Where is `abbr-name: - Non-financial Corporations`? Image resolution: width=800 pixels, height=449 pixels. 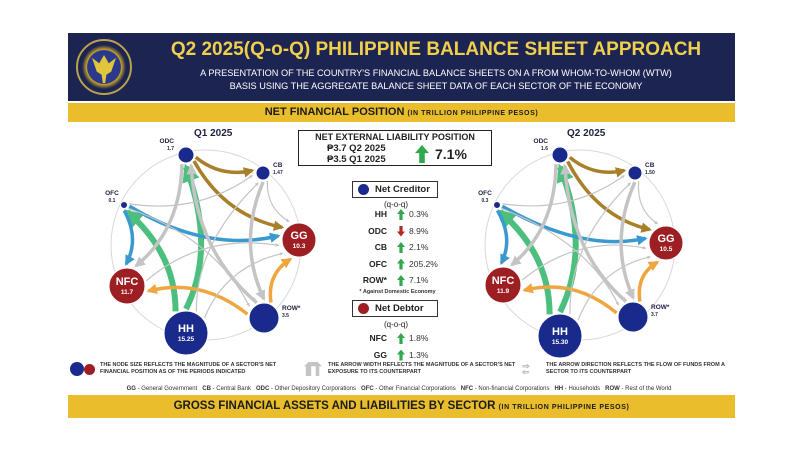 abbr-name: - Non-financial Corporations is located at coordinates (511, 389).